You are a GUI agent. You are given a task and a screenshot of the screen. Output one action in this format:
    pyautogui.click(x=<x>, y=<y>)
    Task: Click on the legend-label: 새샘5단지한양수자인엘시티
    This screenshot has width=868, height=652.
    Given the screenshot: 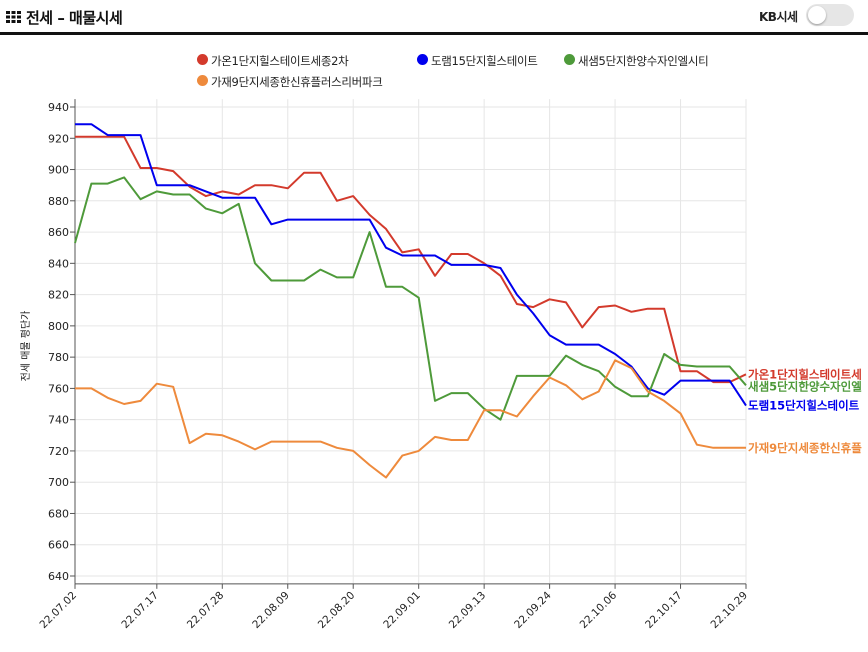 What is the action you would take?
    pyautogui.click(x=643, y=61)
    